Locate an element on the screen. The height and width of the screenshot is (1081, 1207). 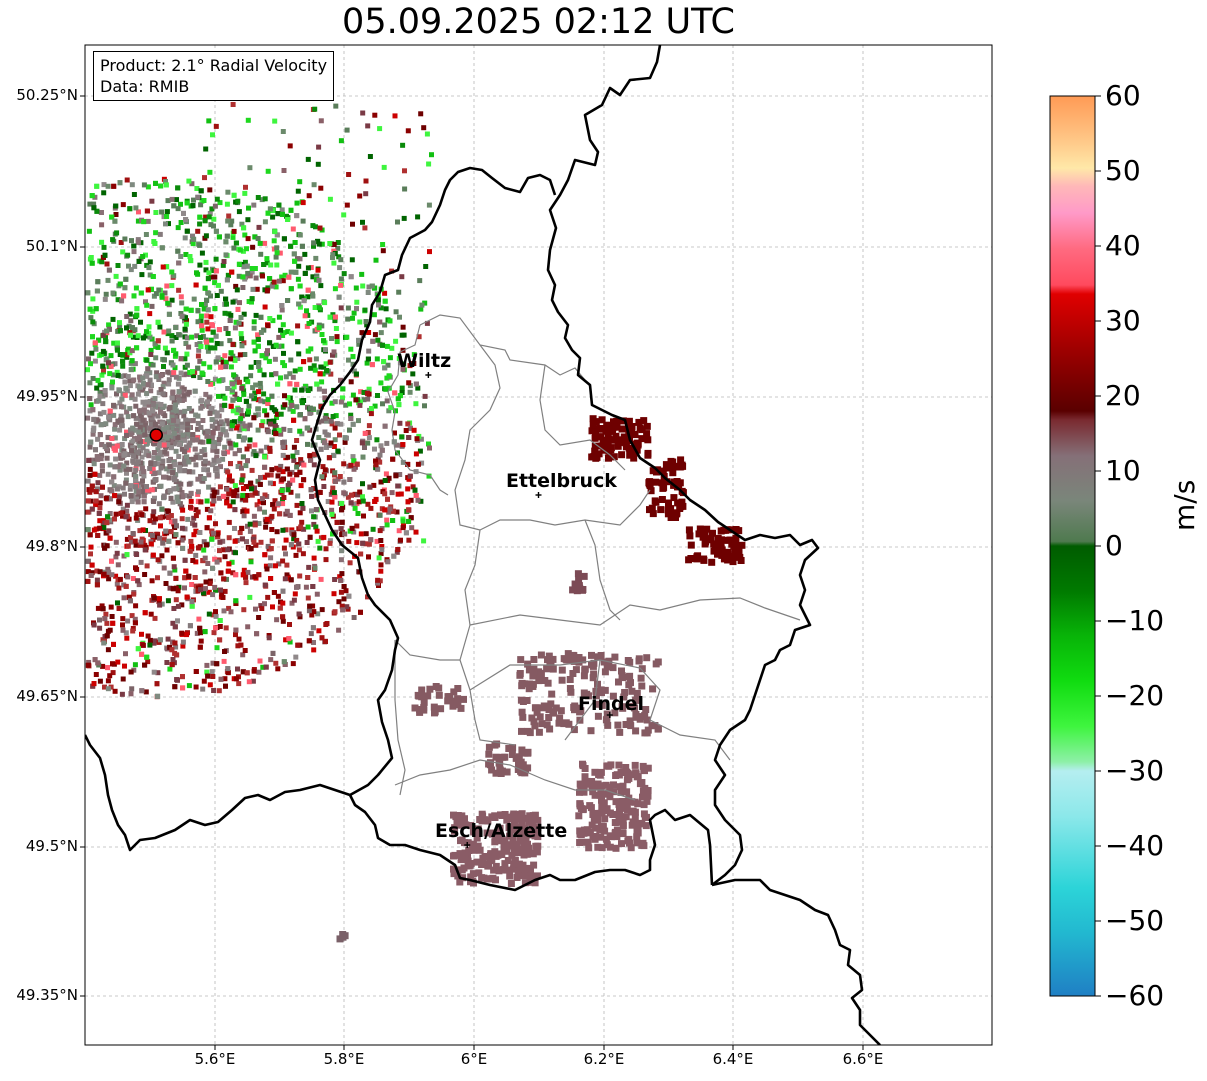
colorbar-tick-label: 40 is located at coordinates (1123, 245).